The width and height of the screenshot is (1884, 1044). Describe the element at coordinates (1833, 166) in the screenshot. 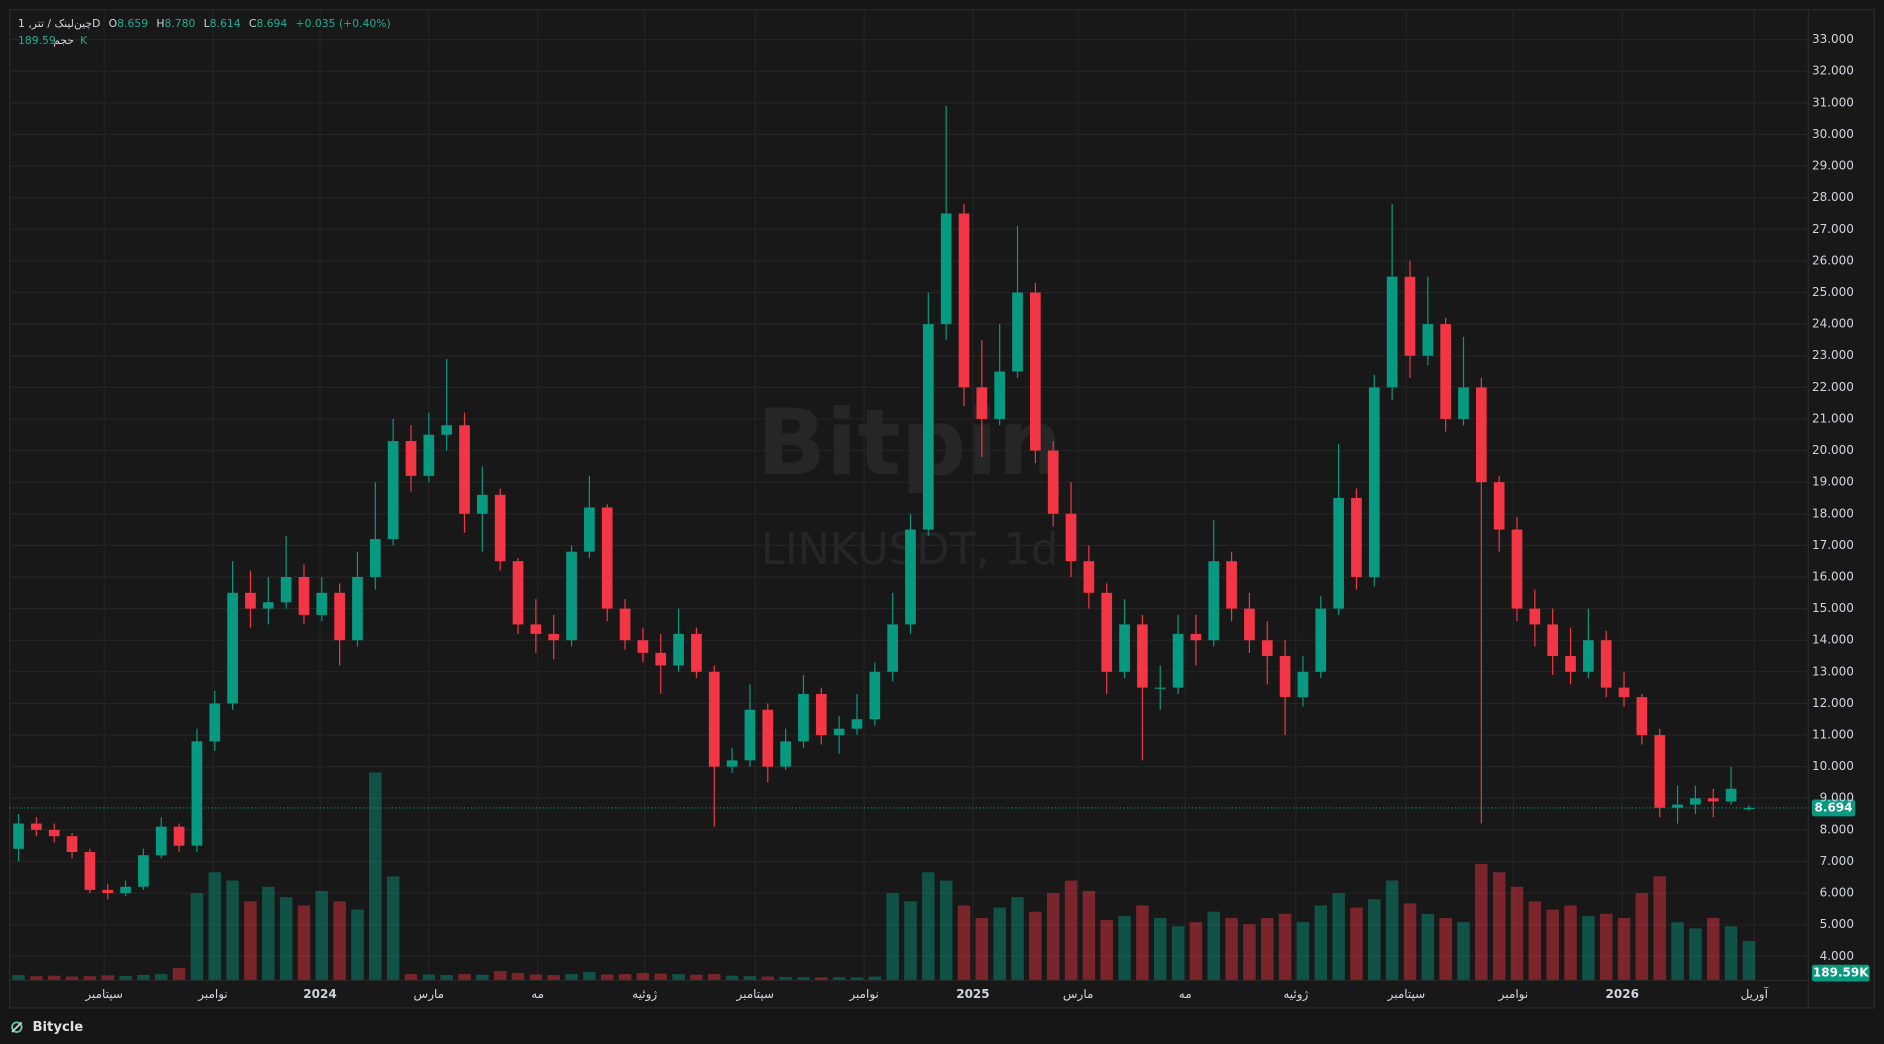

I see `y-tick-label: 29.000` at that location.